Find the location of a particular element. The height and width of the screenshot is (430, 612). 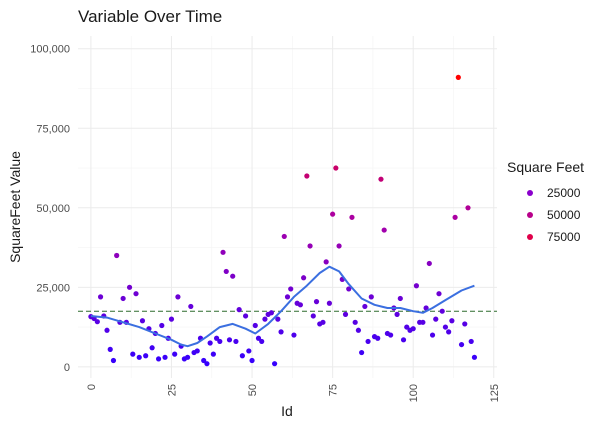

legend-title: Square Feet is located at coordinates (545, 167).